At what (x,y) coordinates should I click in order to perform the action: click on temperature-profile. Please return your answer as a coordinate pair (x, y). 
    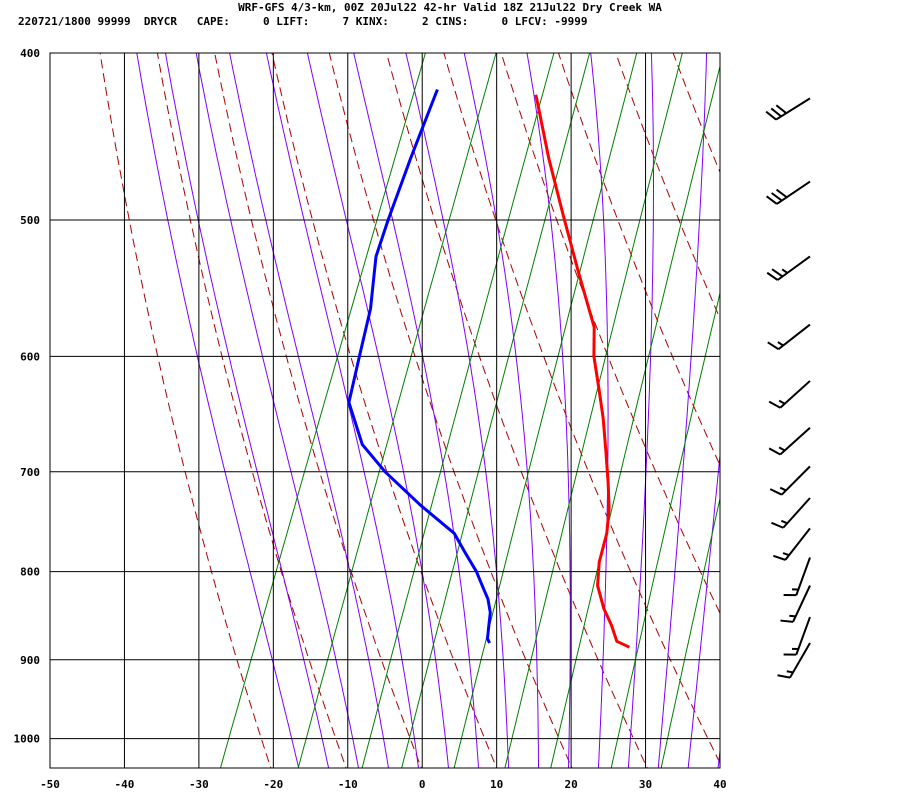
    Looking at the image, I should click on (582, 371).